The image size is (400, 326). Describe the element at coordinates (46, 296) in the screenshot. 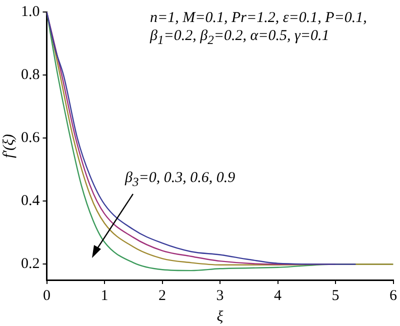

I see `x-tick-label: 0` at that location.